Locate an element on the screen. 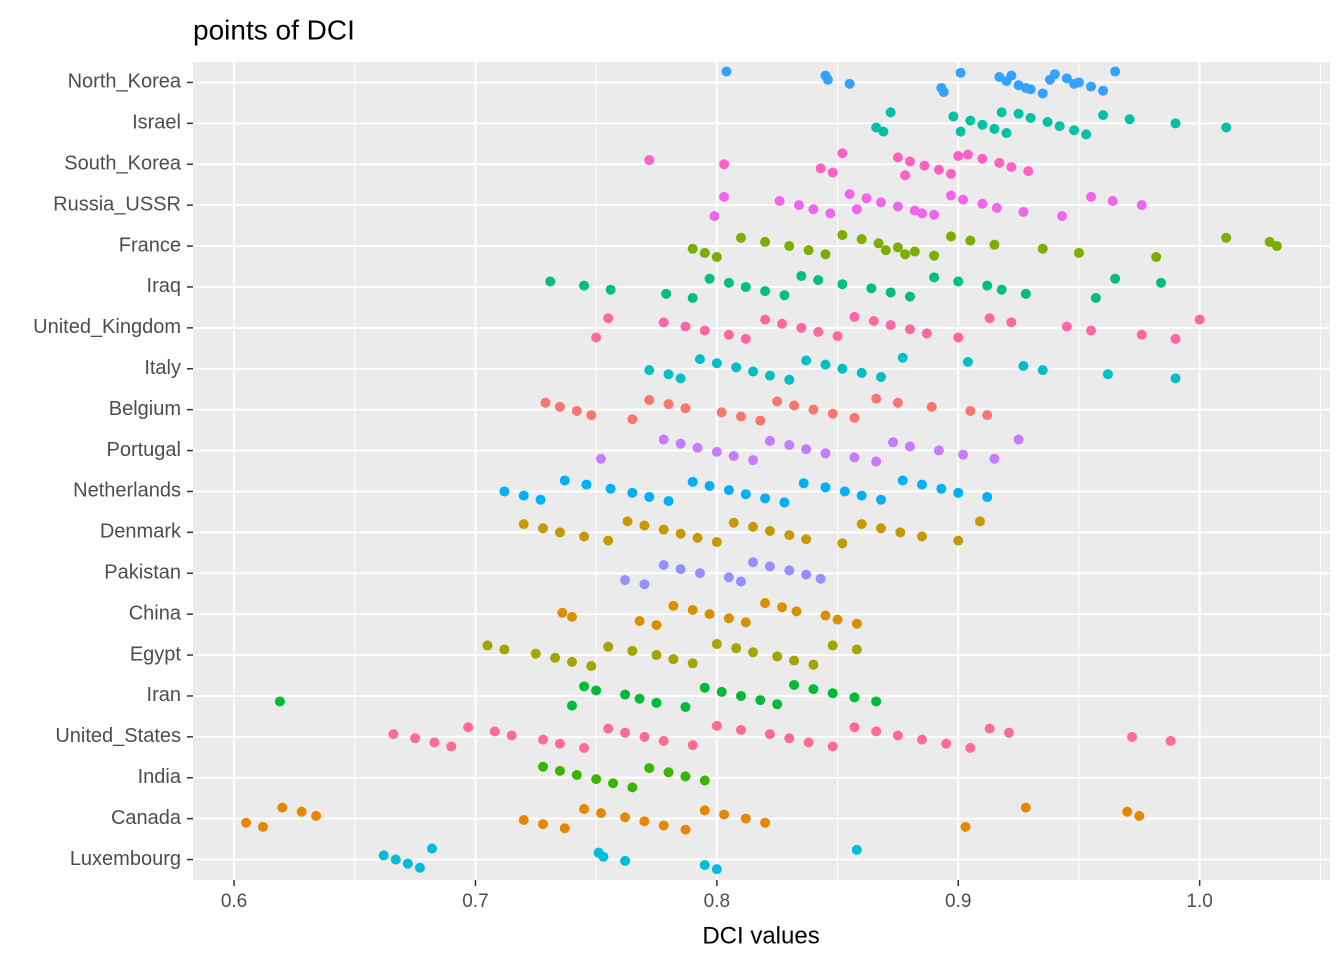  y-tick-label: Iraq is located at coordinates (164, 286).